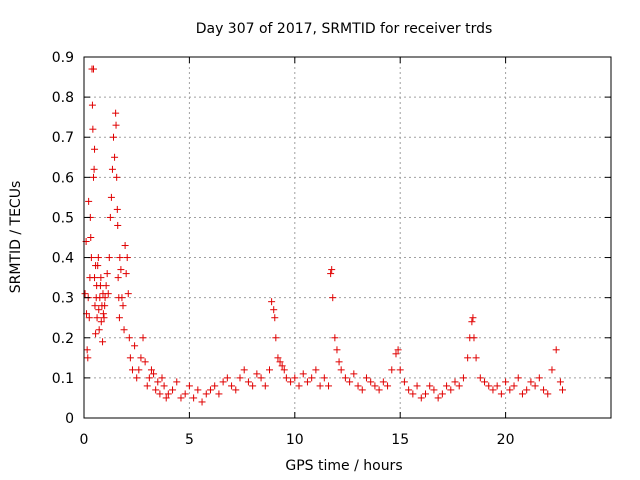 Image resolution: width=640 pixels, height=480 pixels. What do you see at coordinates (343, 466) in the screenshot?
I see `x-axis-label: GPS time / hours` at bounding box center [343, 466].